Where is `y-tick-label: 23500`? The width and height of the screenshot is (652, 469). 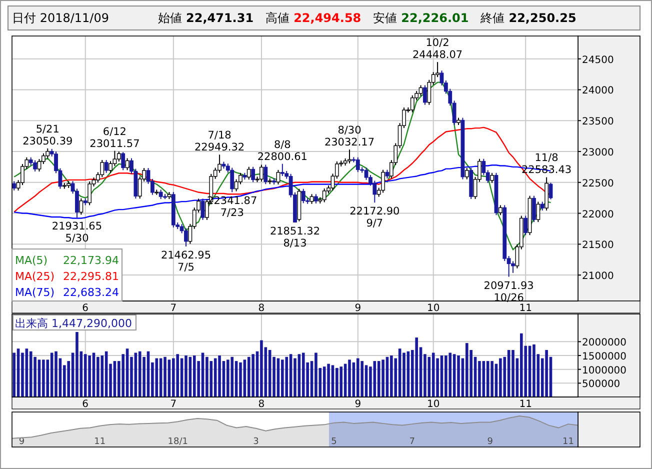 y-tick-label: 23500 is located at coordinates (598, 122).